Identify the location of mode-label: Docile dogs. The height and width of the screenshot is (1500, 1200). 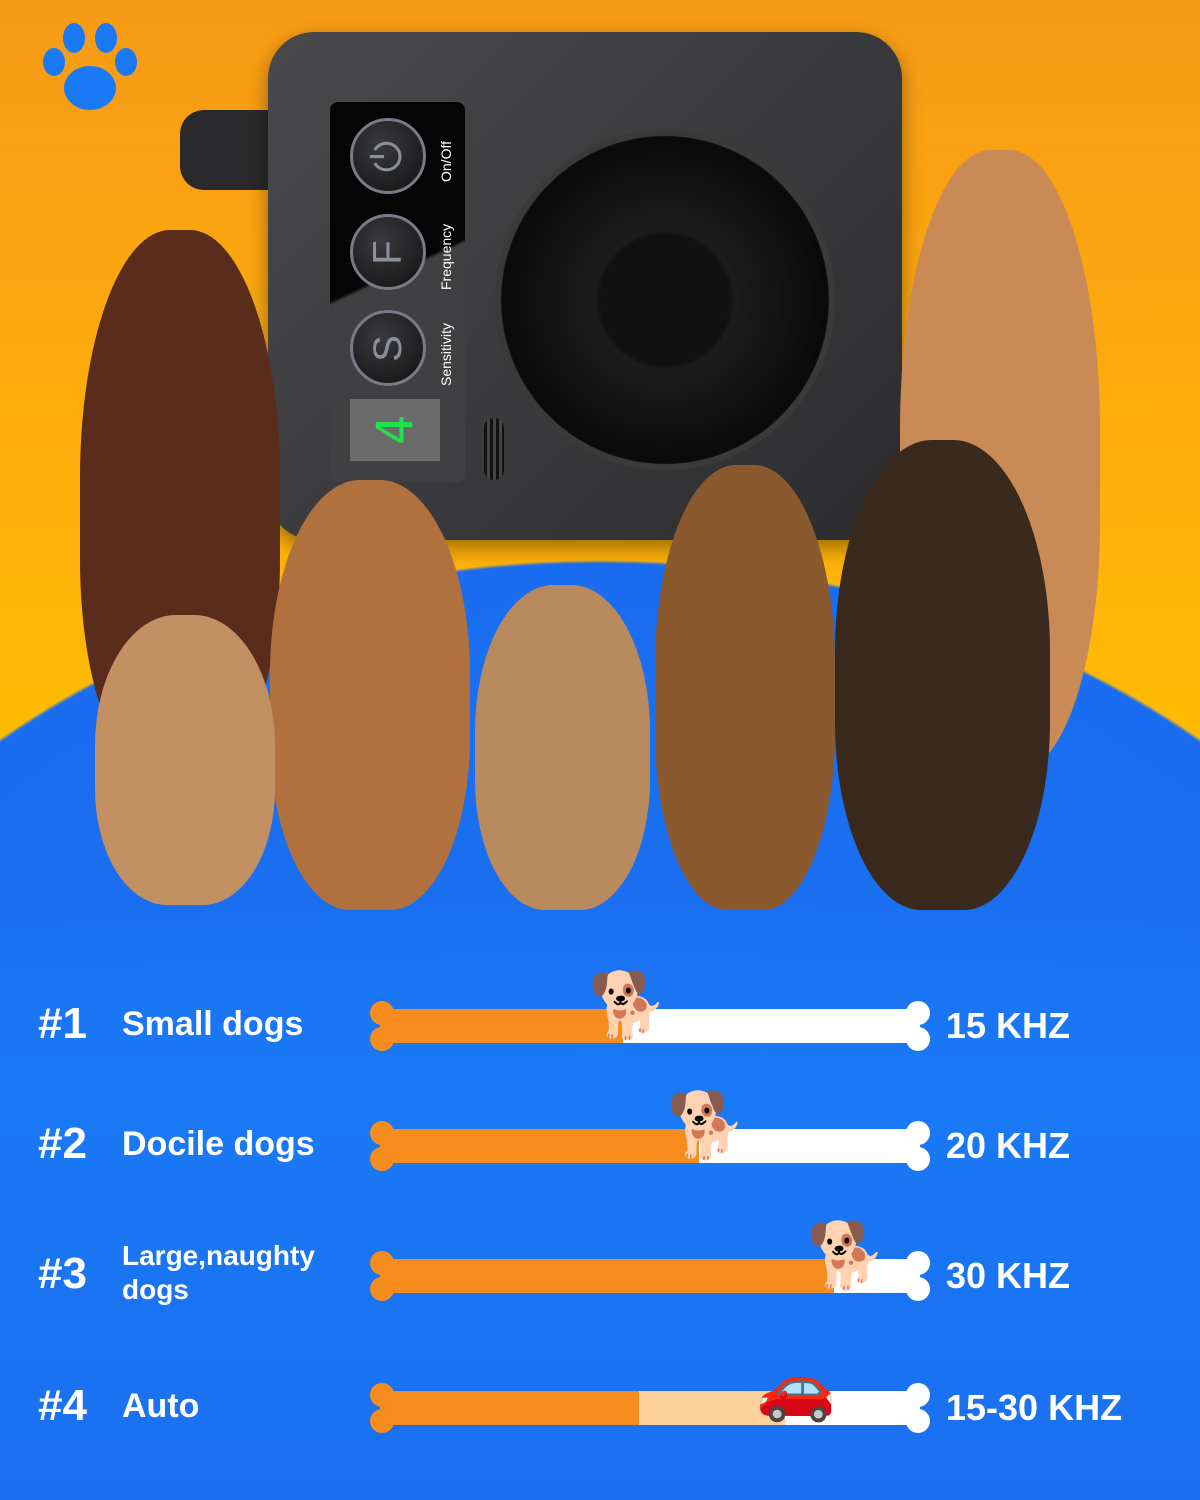
(218, 1144).